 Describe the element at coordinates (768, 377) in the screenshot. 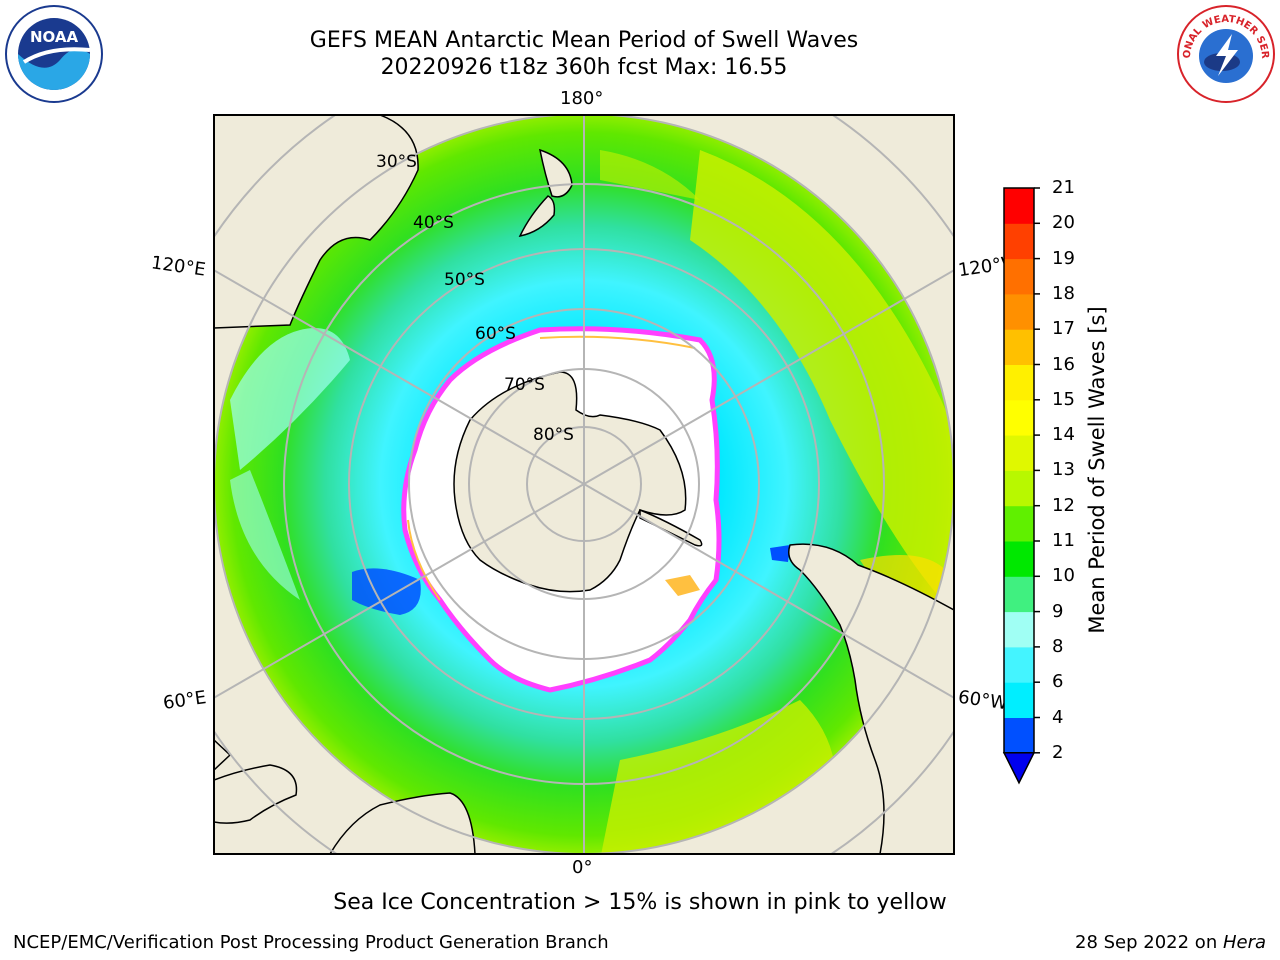

I see `meridian-120w` at that location.